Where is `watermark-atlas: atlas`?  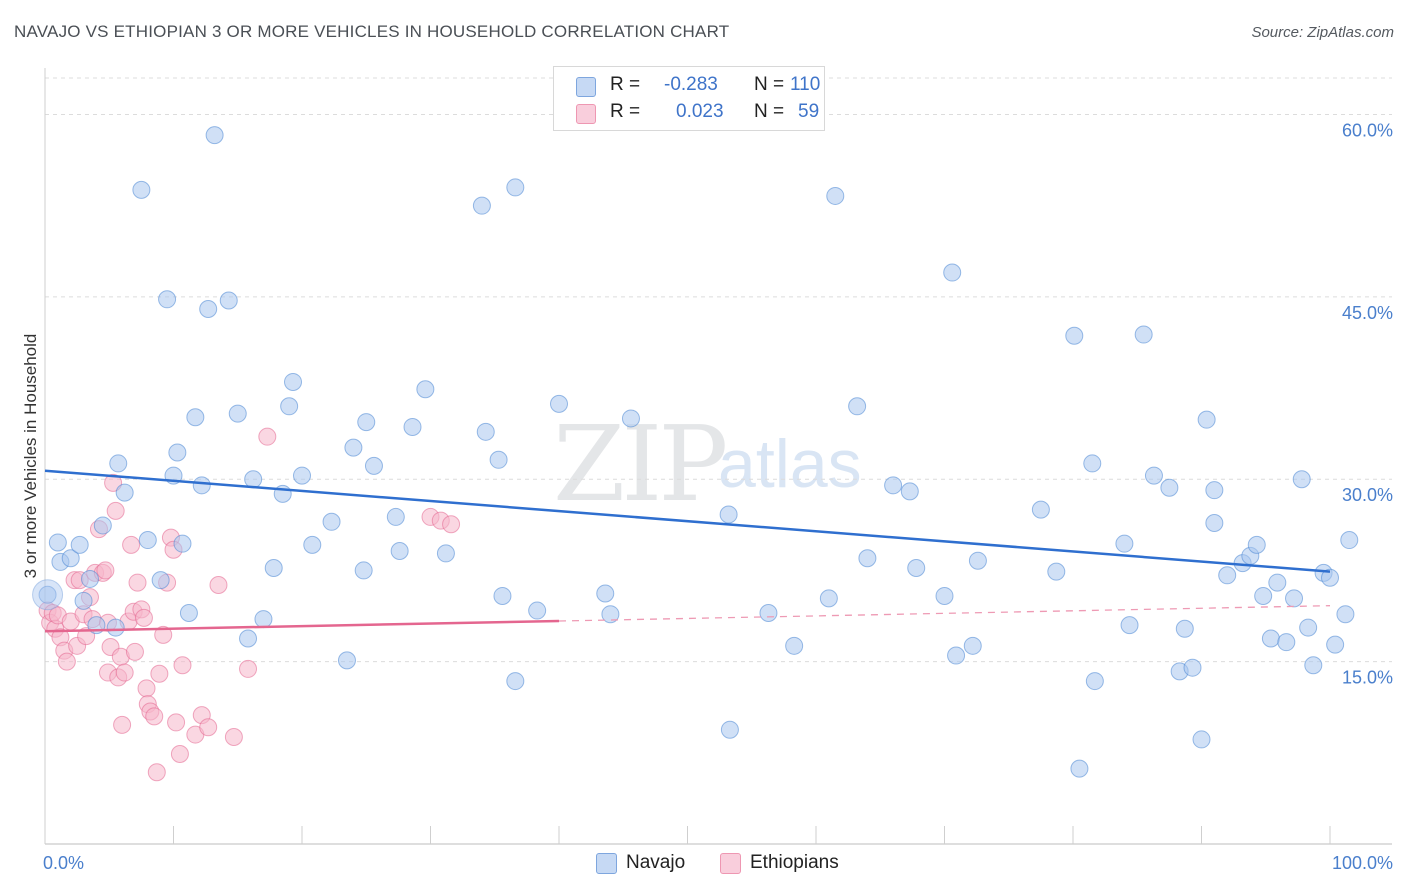
watermark-atlas: atlas is located at coordinates (790, 464).